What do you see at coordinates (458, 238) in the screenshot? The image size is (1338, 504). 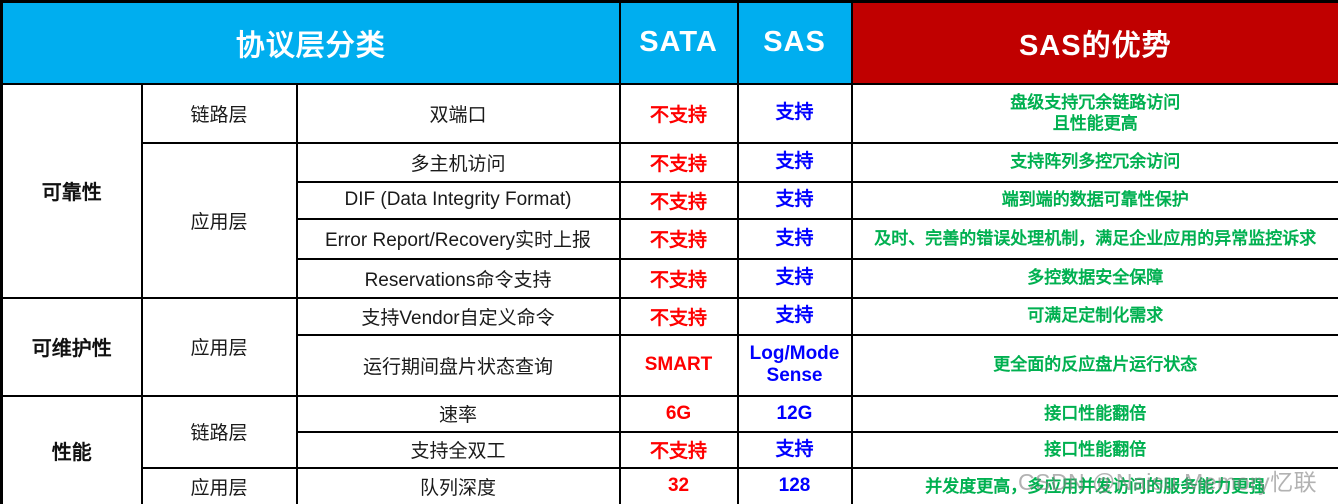 I see `cell-feature: Error Report/Recovery实时上报` at bounding box center [458, 238].